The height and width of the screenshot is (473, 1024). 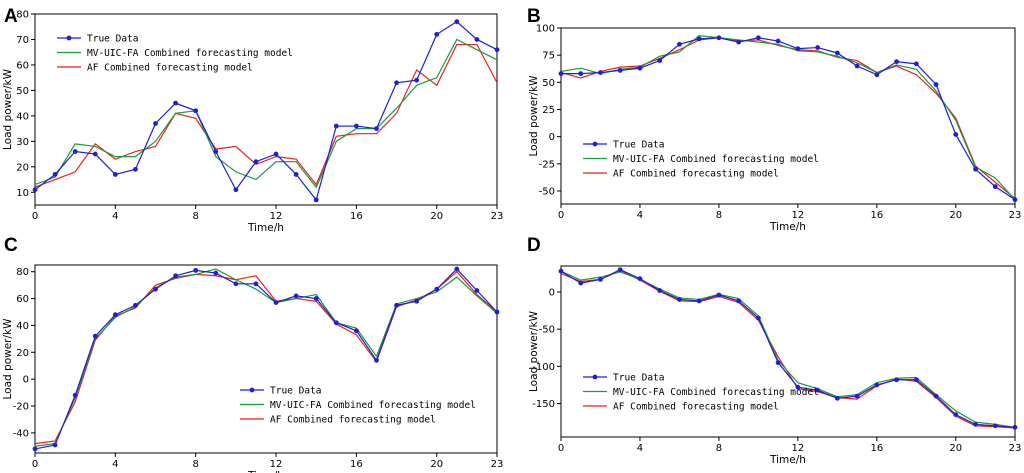 What do you see at coordinates (640, 448) in the screenshot?
I see `x-tick-label: 4` at bounding box center [640, 448].